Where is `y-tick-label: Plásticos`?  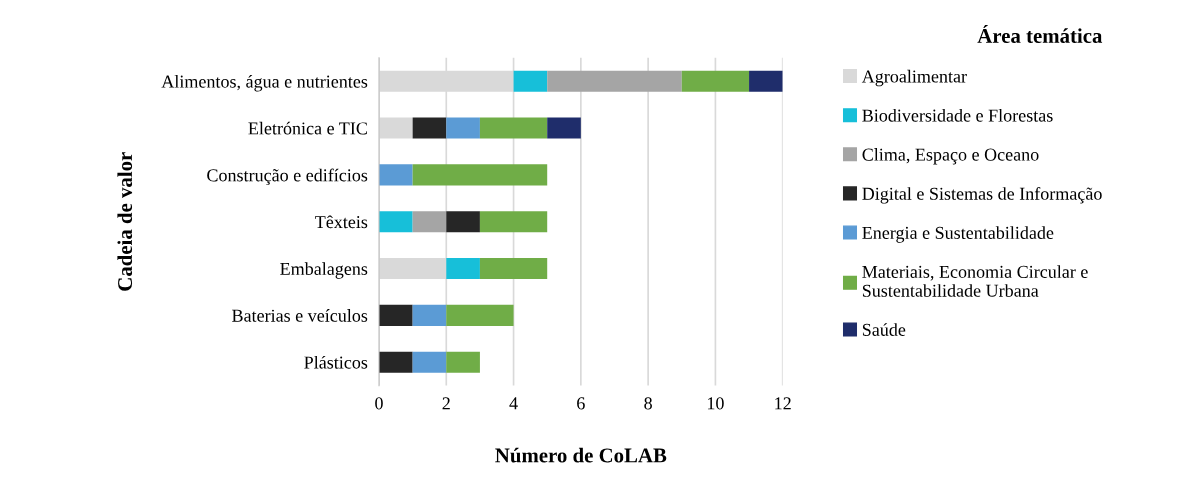
y-tick-label: Plásticos is located at coordinates (336, 362).